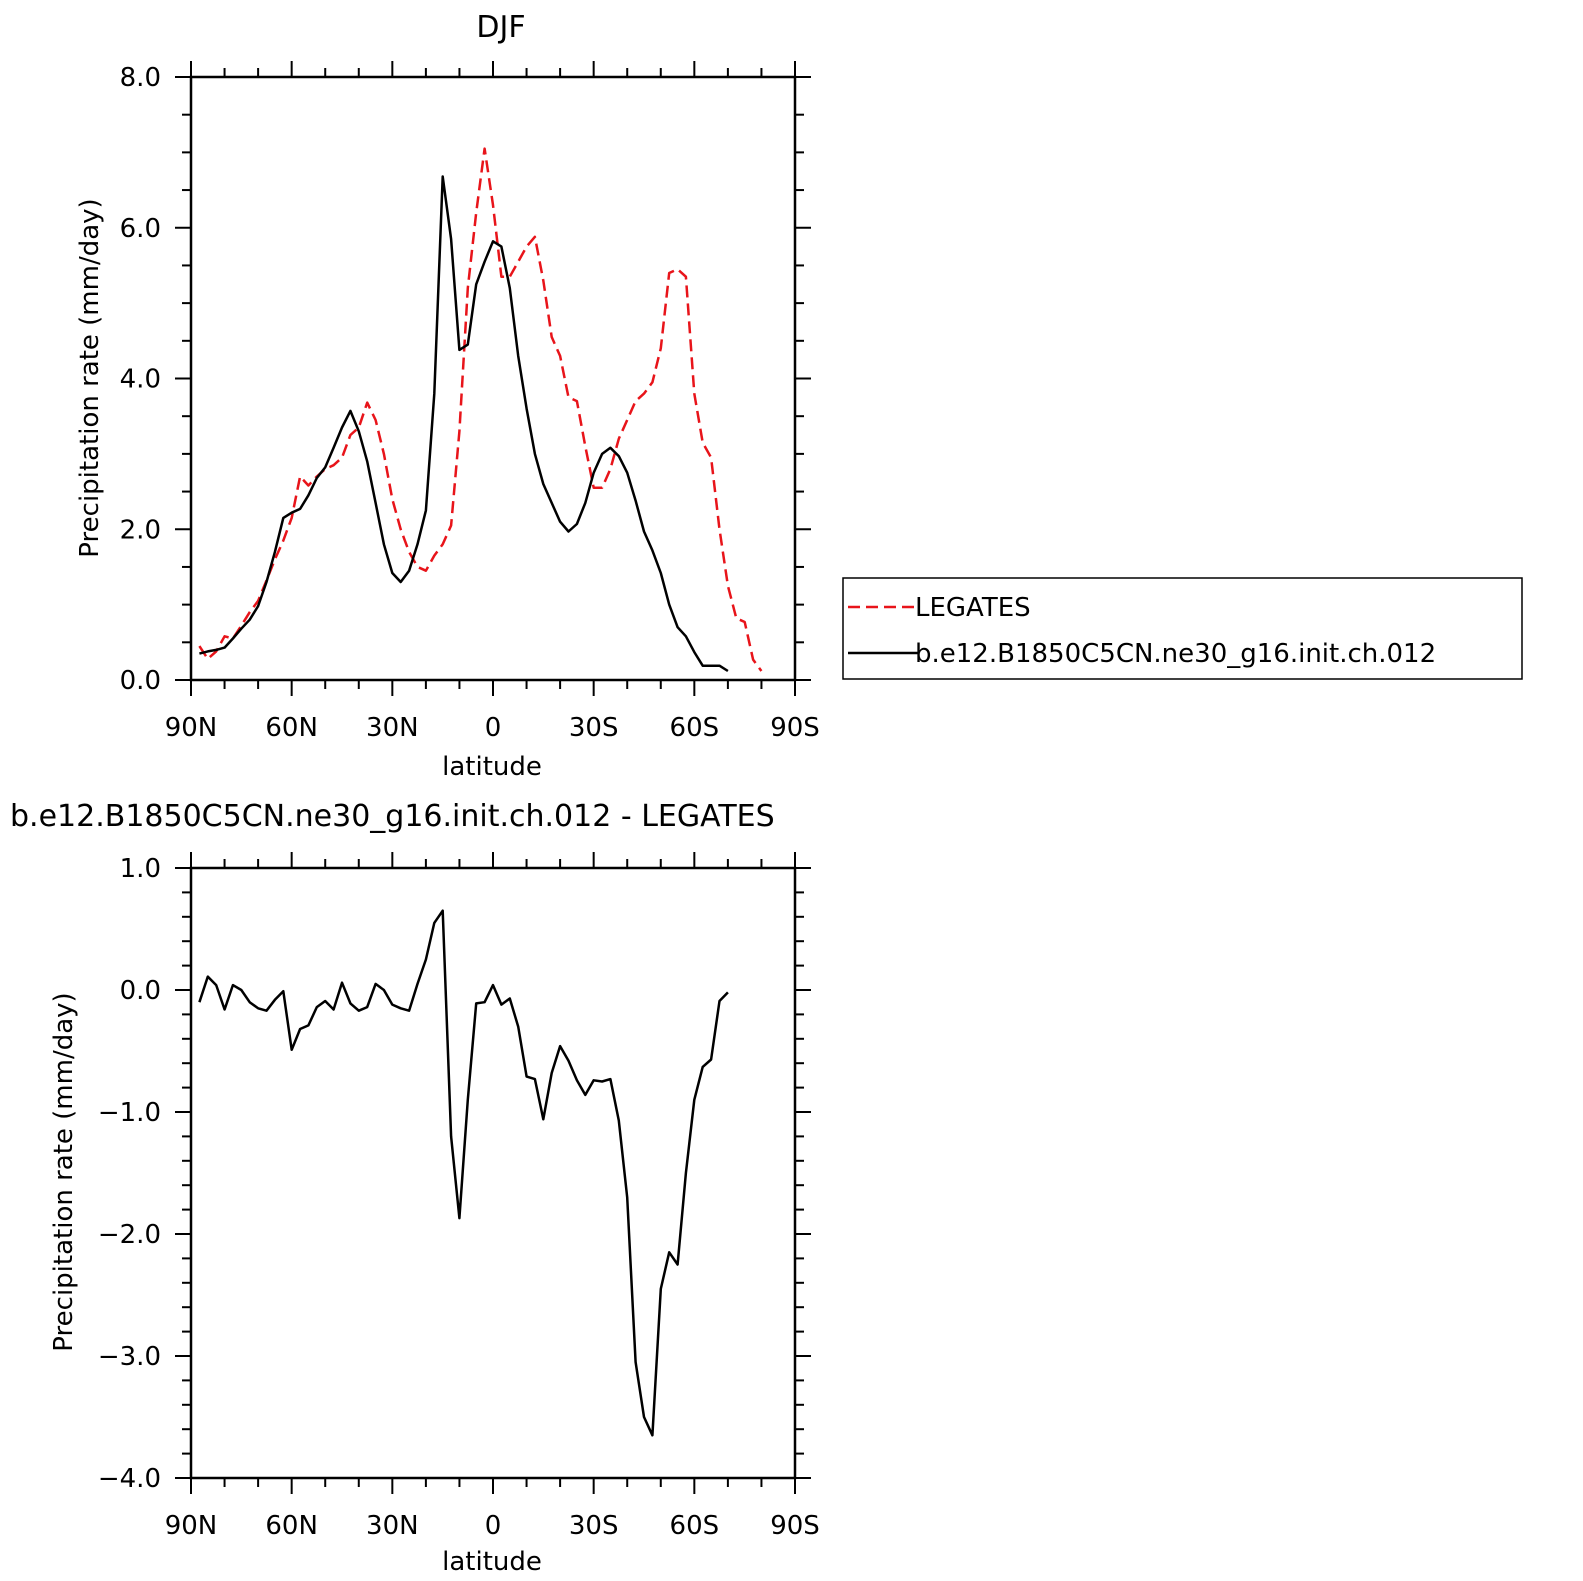 The width and height of the screenshot is (1583, 1581). Describe the element at coordinates (129, 1235) in the screenshot. I see `y-tick-label: −2.0` at that location.